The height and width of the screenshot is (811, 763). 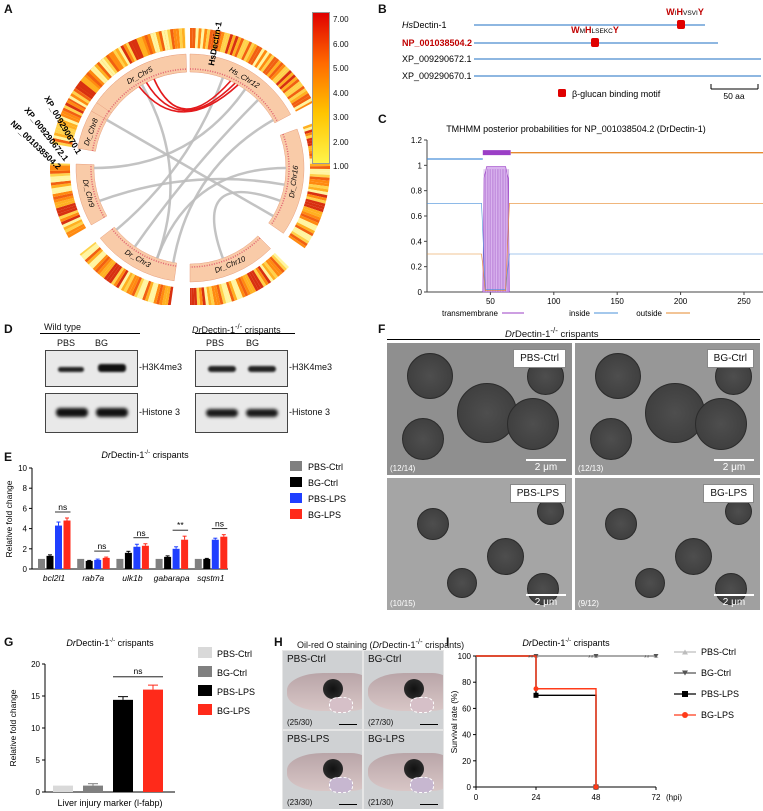 What do you see at coordinates (54, 578) in the screenshot?
I see `e-xtick: bcl2l1` at bounding box center [54, 578].